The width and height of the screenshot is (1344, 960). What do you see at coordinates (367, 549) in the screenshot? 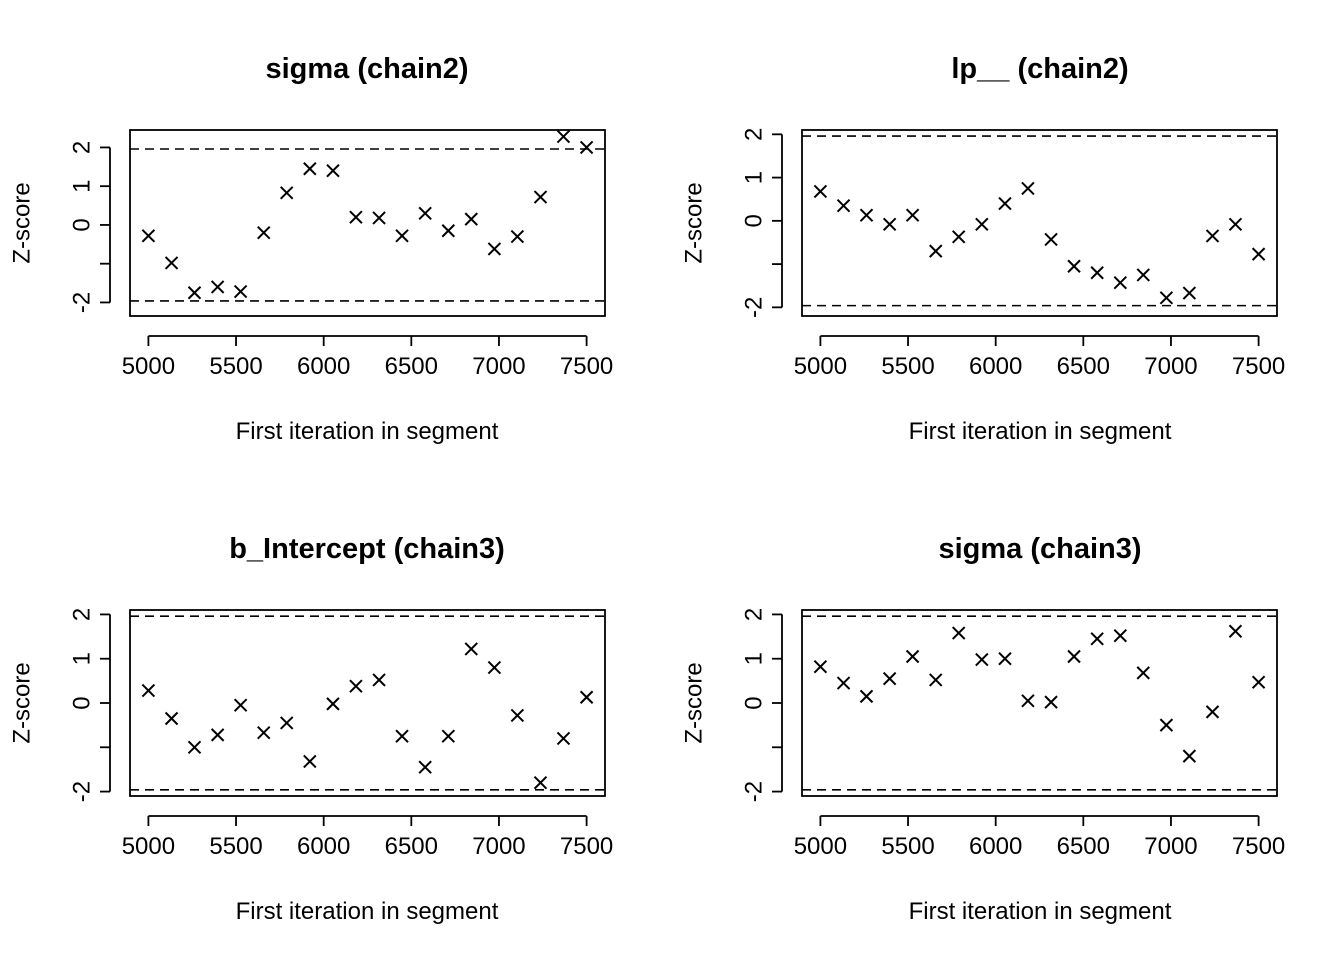
I see `panel-title: b_Intercept (chain3)` at bounding box center [367, 549].